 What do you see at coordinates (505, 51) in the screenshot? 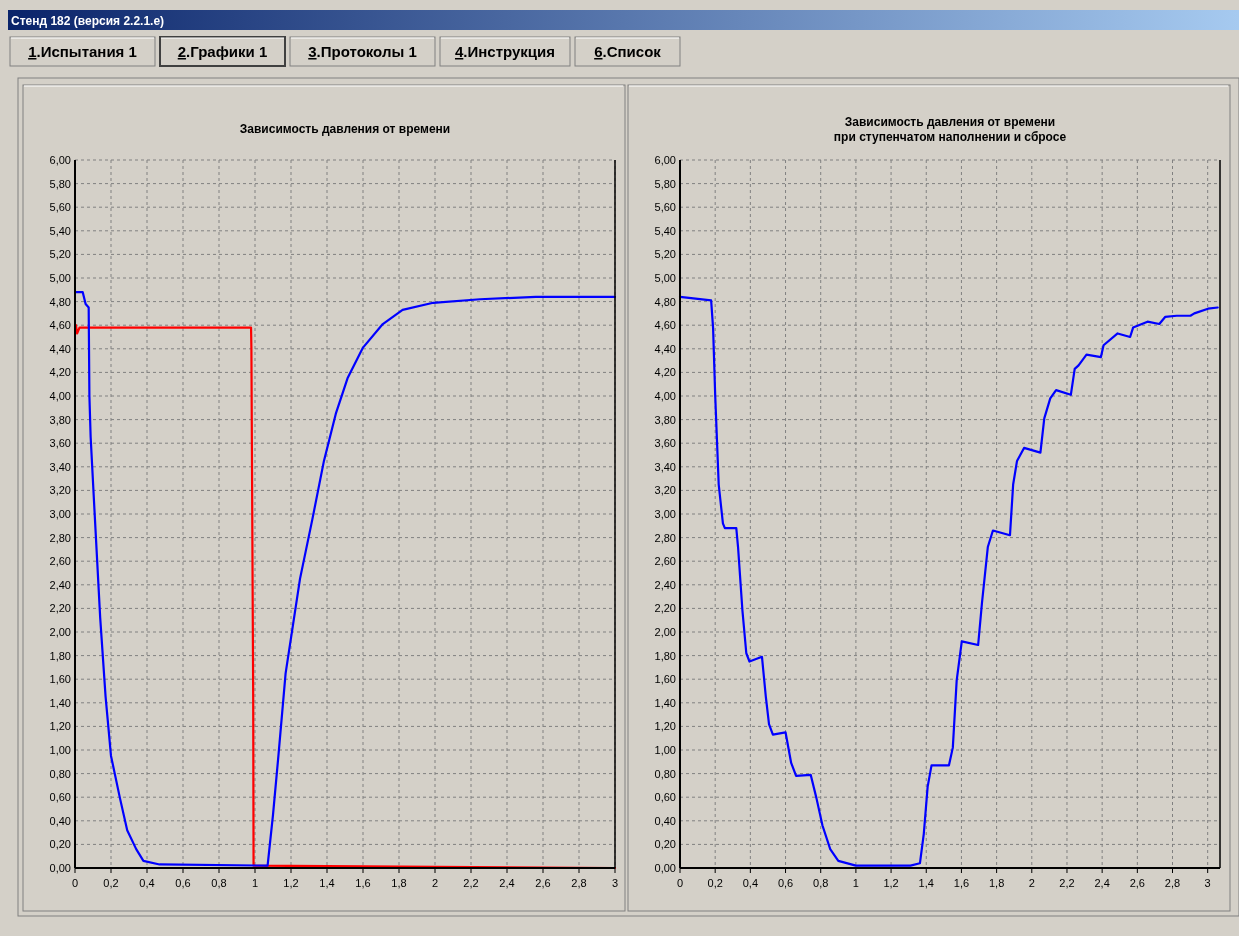
I see `text: 4.Инструкция` at bounding box center [505, 51].